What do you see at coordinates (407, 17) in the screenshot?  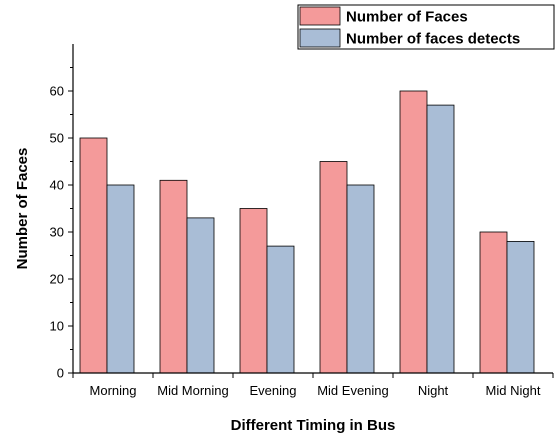 I see `legend-label: Number of Faces` at bounding box center [407, 17].